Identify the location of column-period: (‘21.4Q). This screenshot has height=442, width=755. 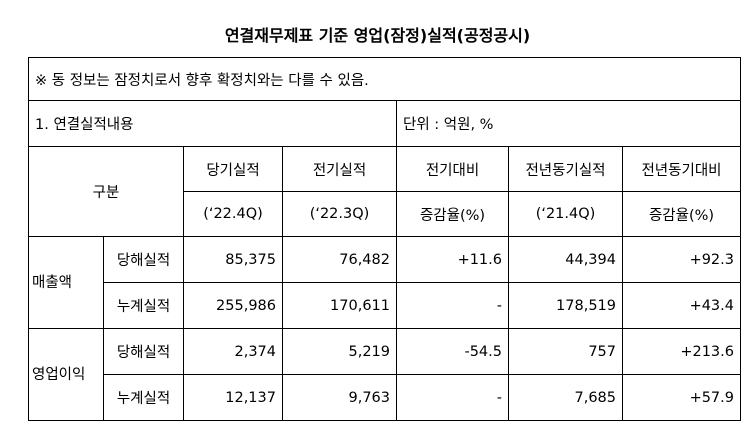
(565, 214).